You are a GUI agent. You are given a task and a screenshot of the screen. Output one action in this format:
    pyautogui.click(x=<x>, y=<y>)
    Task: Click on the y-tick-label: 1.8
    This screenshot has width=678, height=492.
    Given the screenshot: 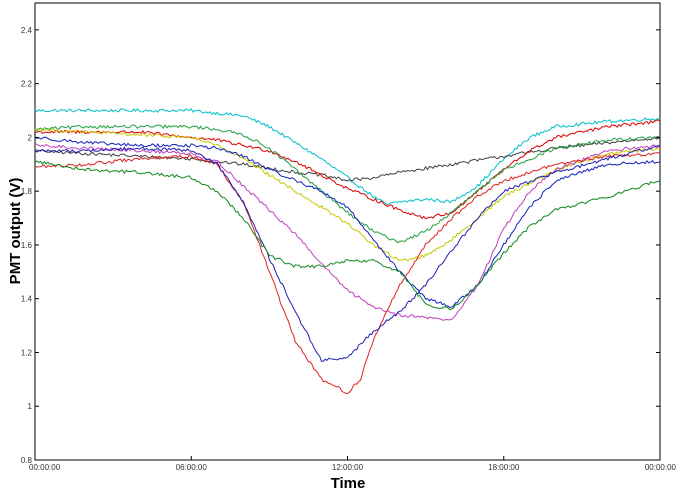 What is the action you would take?
    pyautogui.click(x=27, y=191)
    